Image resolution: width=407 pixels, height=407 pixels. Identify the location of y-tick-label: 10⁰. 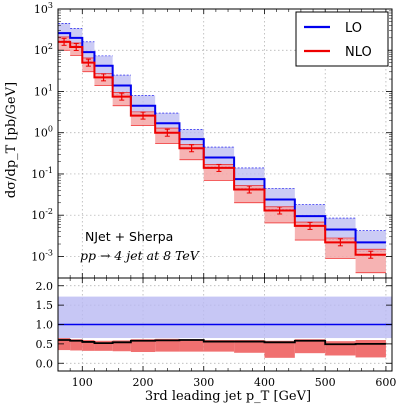
(43, 132).